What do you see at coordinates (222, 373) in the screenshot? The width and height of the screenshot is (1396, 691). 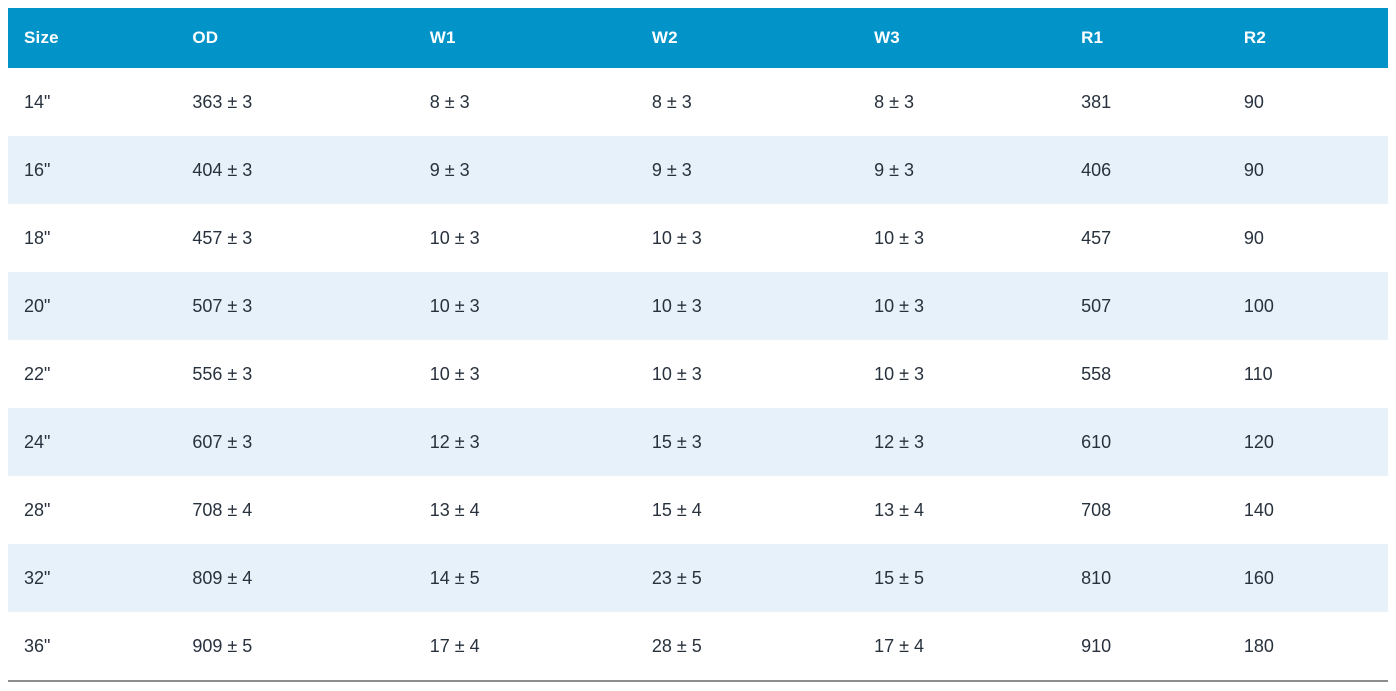 I see `cell-od: 556 ± 3` at bounding box center [222, 373].